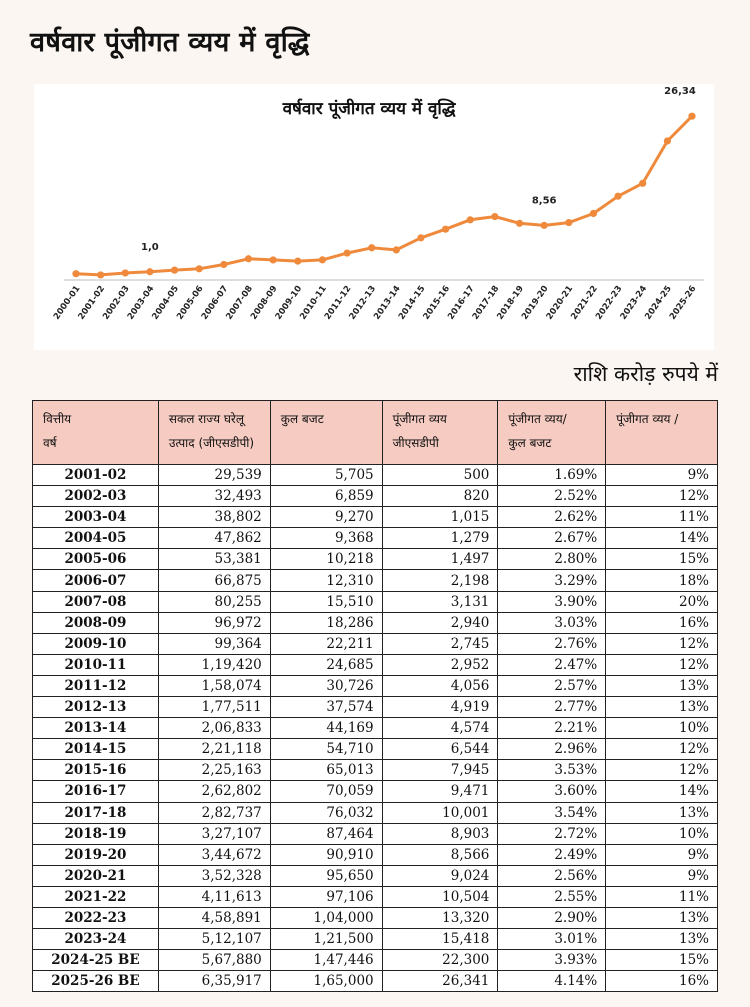  I want to click on table-row: 2015-16 2,25,163 65,013 7,945 3.53% 12%, so click(375, 770).